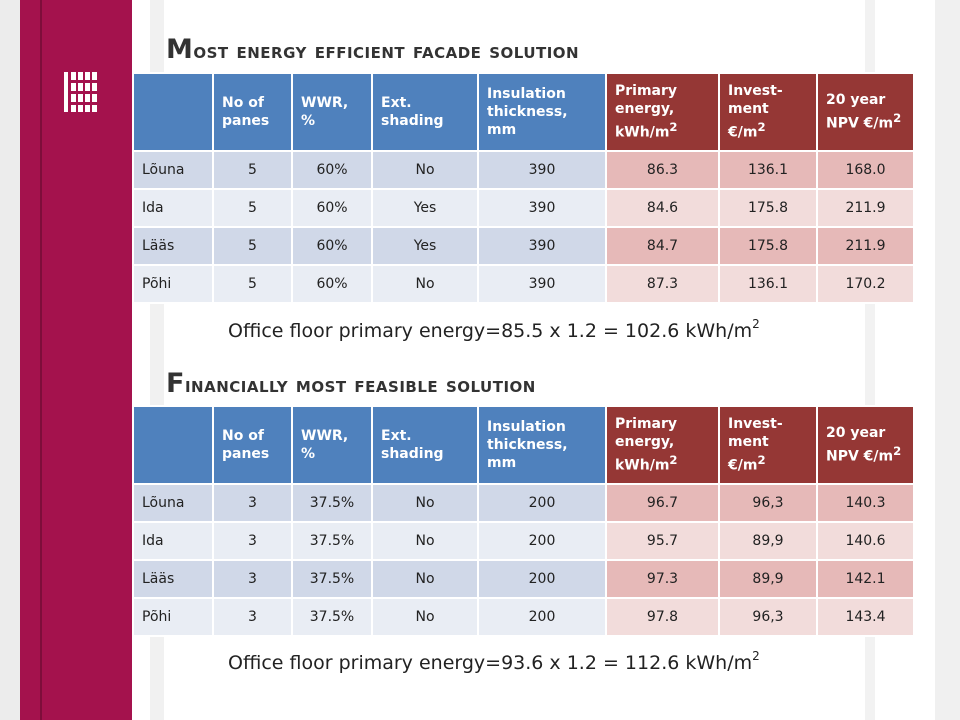  Describe the element at coordinates (360, 385) in the screenshot. I see `title-text: inancially most feasible solution` at that location.